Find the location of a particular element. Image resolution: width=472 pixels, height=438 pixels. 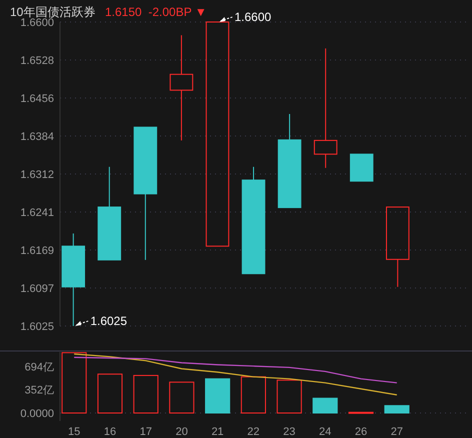

y-tick-label: 1.6600 is located at coordinates (37, 22).